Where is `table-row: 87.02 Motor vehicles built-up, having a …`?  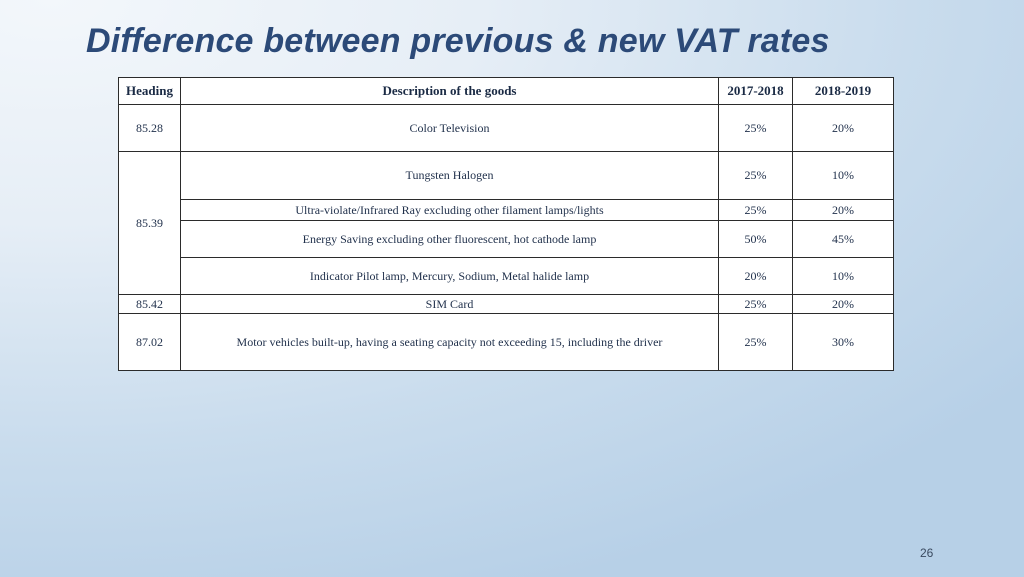
table-row: 87.02 Motor vehicles built-up, having a … is located at coordinates (506, 342).